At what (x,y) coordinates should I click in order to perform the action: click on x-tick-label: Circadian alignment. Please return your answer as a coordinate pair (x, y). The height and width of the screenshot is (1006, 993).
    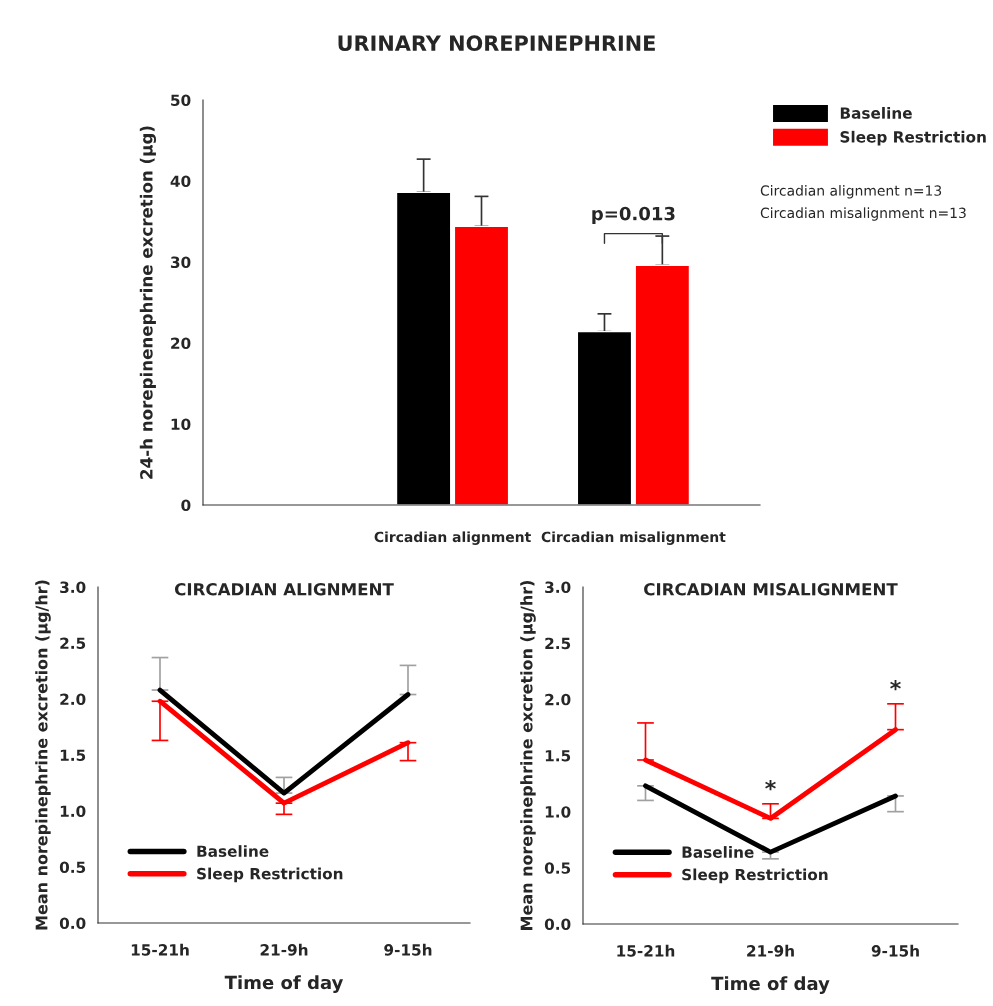
    Looking at the image, I should click on (452, 538).